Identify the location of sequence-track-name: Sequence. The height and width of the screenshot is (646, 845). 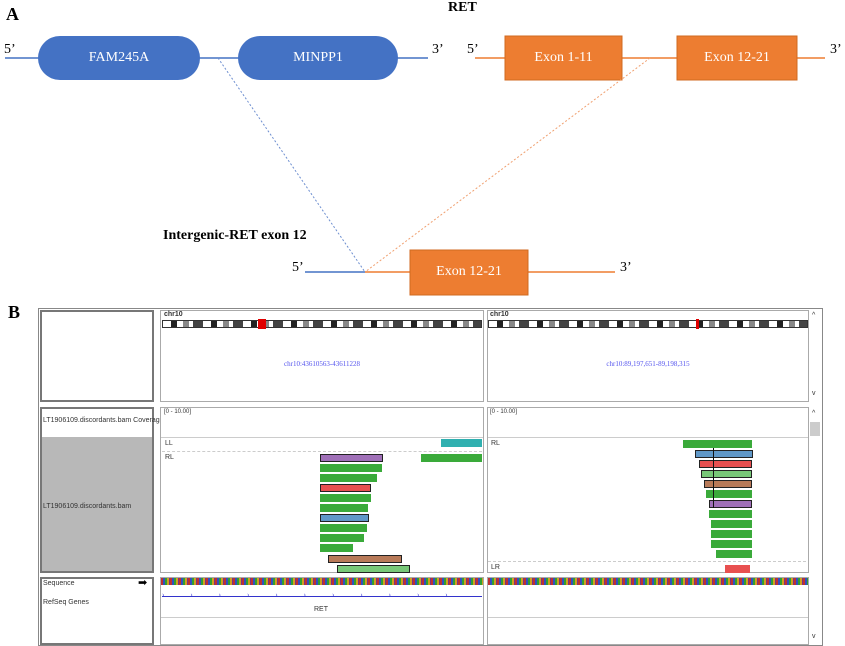
(59, 583).